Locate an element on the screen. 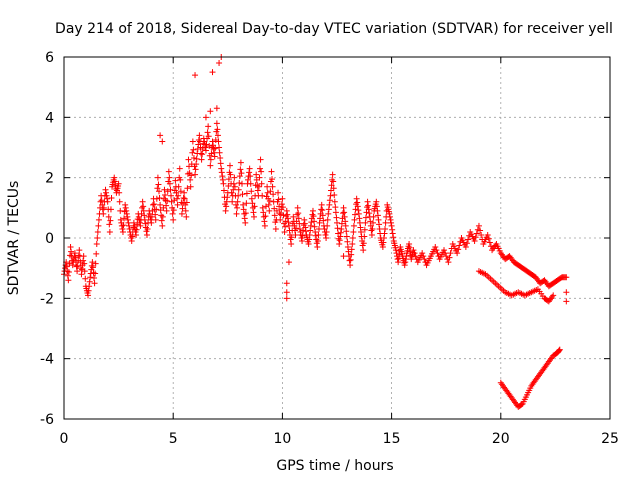 This screenshot has height=480, width=640. x-tick-label: 0 is located at coordinates (64, 439).